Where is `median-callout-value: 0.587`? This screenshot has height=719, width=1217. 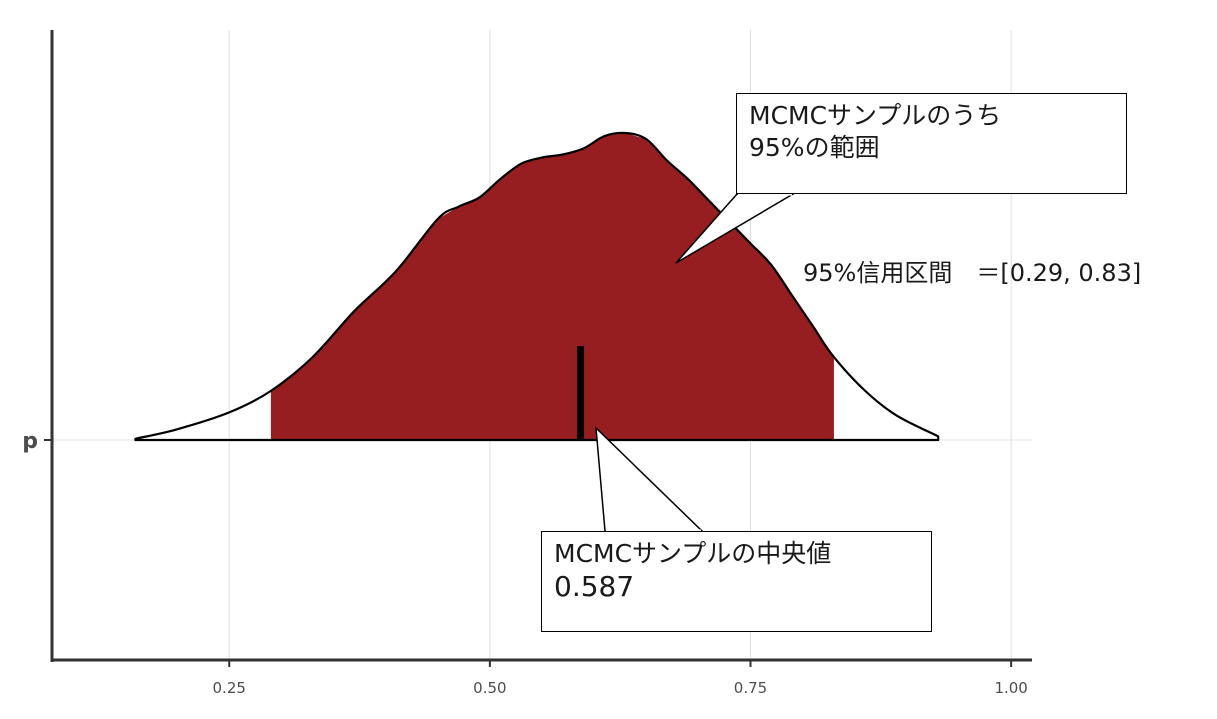
median-callout-value: 0.587 is located at coordinates (594, 586).